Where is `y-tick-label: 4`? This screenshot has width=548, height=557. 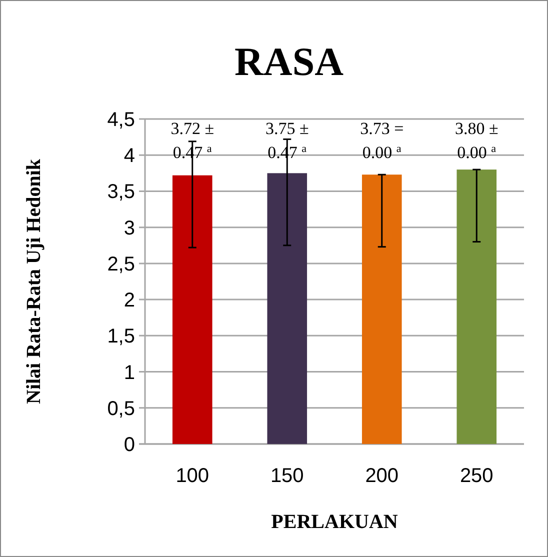
y-tick-label: 4 is located at coordinates (129, 156).